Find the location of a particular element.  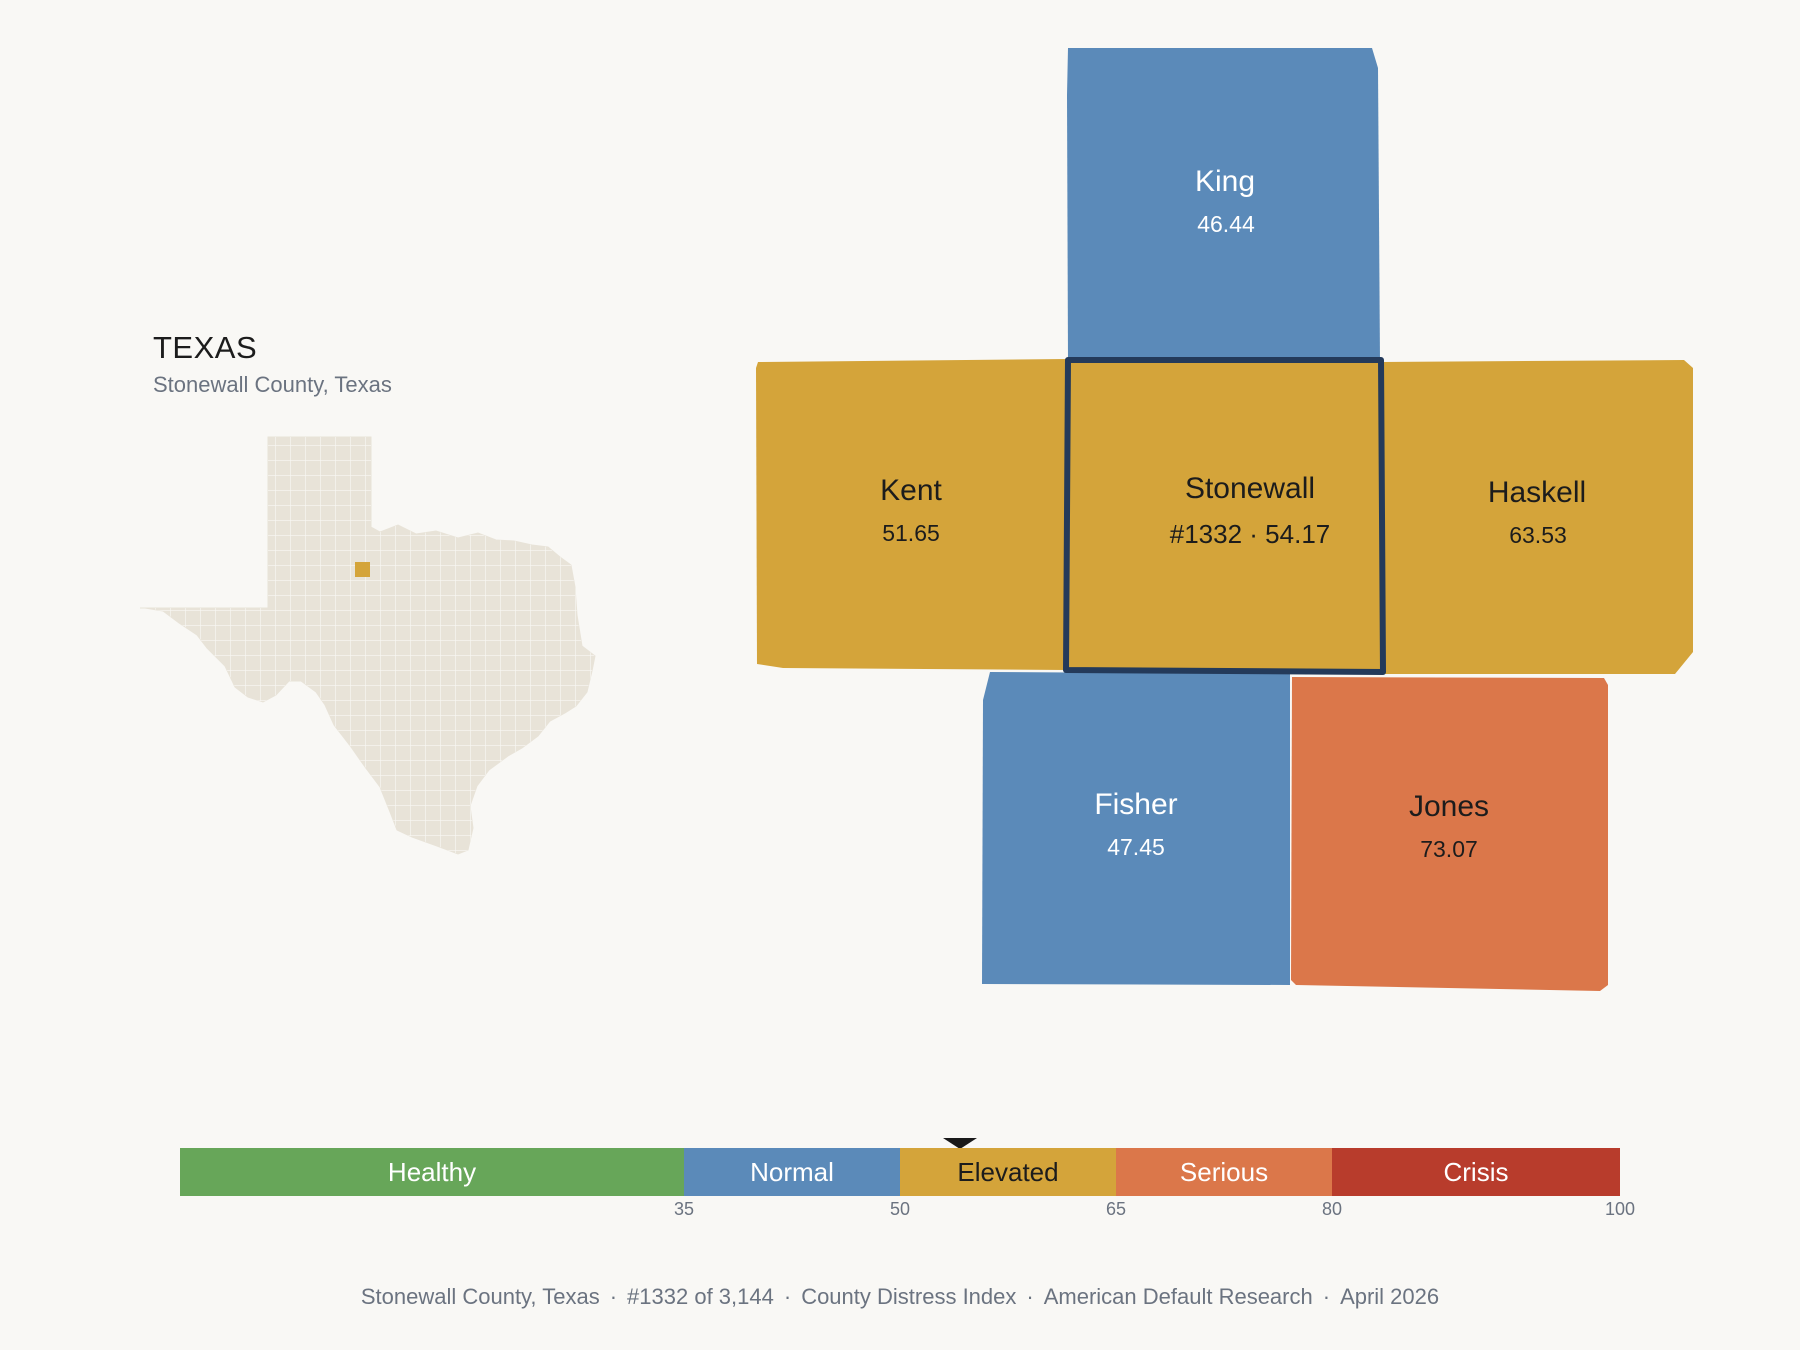

county-grid is located at coordinates (367, 645).